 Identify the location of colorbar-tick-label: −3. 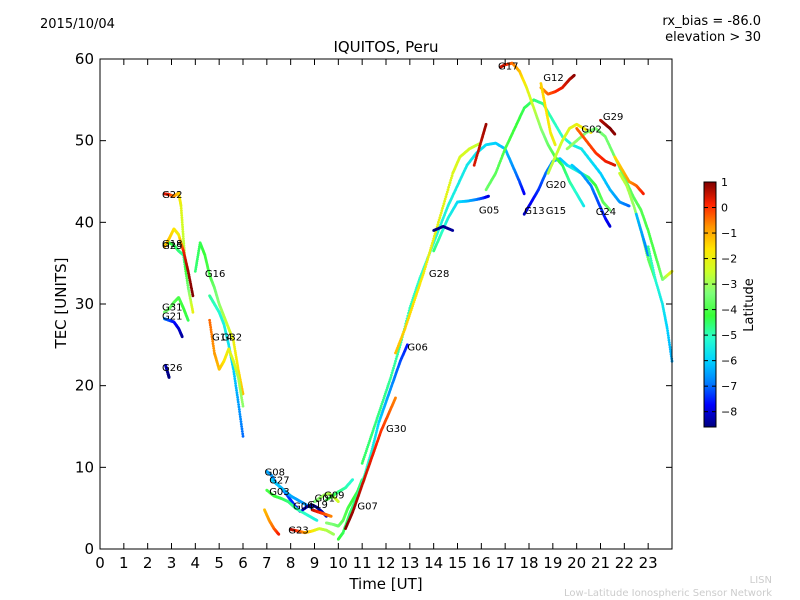
(729, 284).